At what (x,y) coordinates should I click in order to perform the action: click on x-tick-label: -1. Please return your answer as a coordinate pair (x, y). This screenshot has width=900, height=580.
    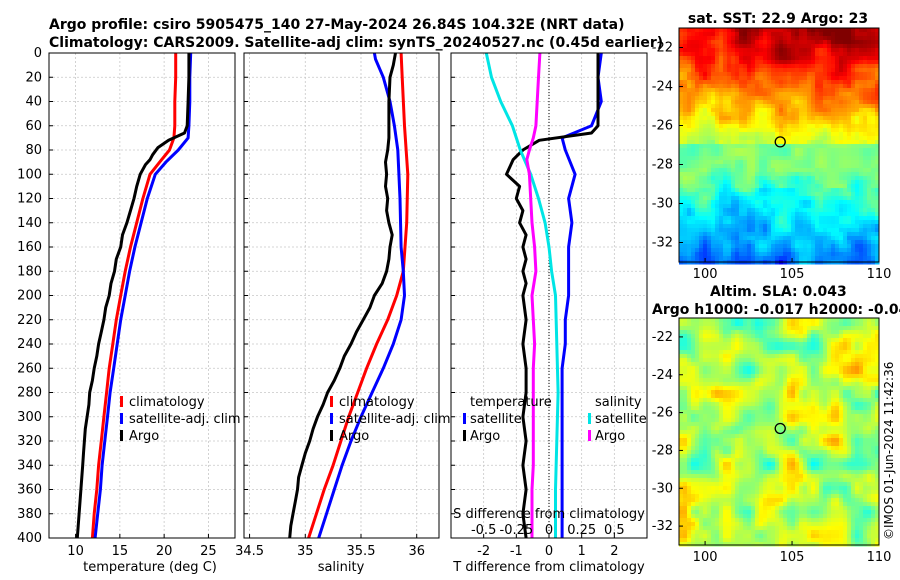
    Looking at the image, I should click on (516, 551).